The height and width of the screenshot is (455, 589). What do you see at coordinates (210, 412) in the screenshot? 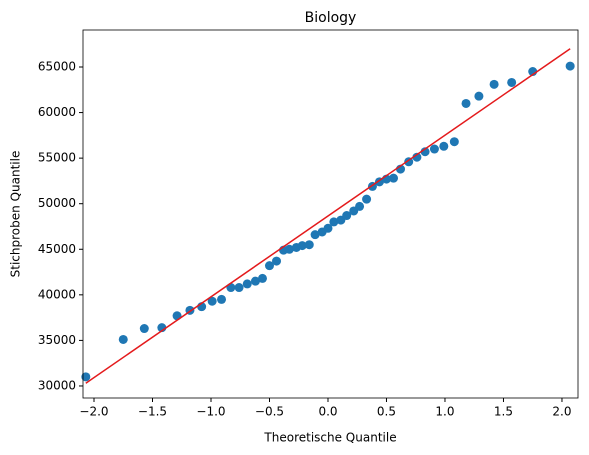
I see `x-tick-label: −1.0` at bounding box center [210, 412].